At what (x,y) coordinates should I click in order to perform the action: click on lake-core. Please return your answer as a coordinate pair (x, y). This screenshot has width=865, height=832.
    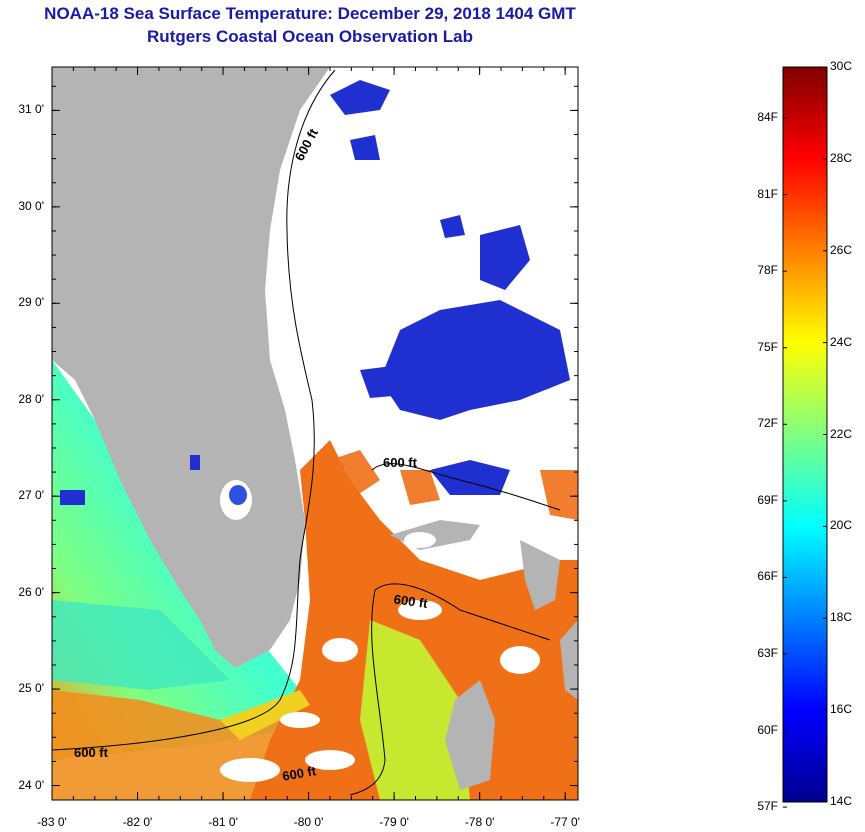
    Looking at the image, I should click on (238, 495).